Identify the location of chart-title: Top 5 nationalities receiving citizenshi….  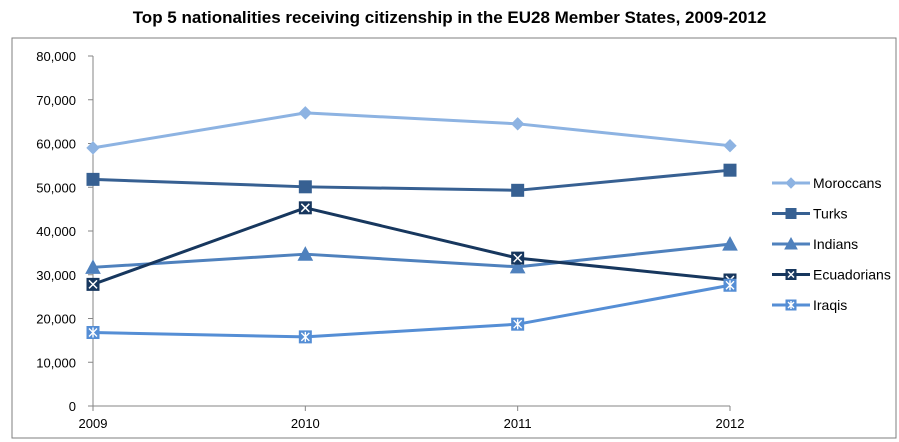
(449, 17).